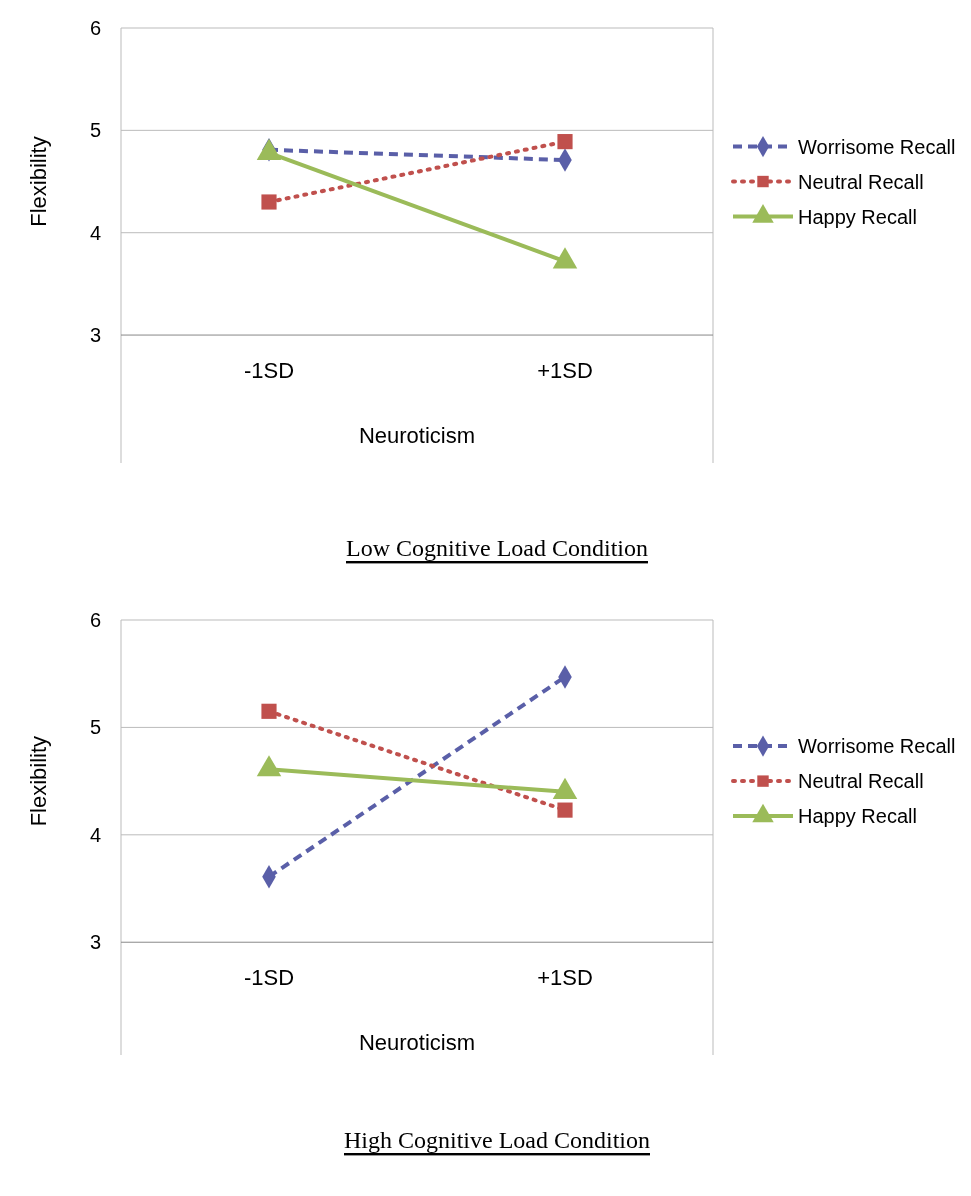 The height and width of the screenshot is (1196, 971). Describe the element at coordinates (497, 1140) in the screenshot. I see `text: High Cognitive Load Condition` at that location.